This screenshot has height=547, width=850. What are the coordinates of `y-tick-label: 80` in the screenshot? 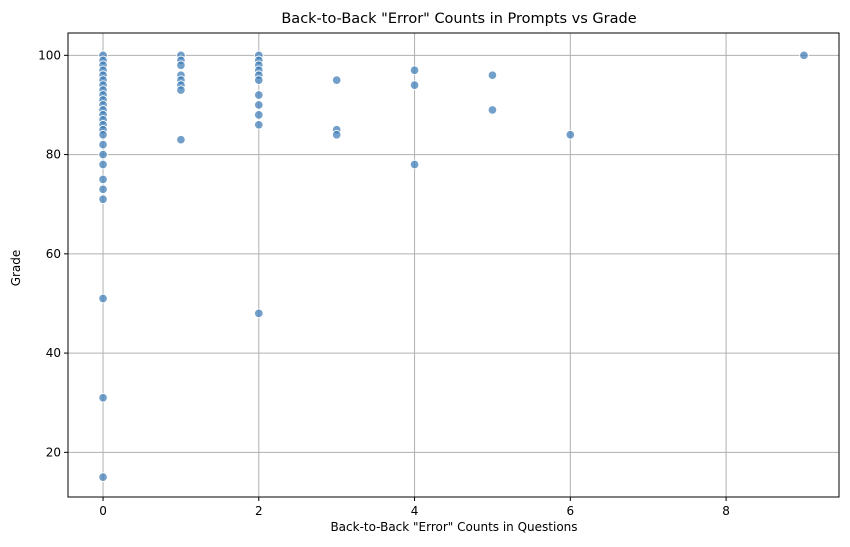 It's located at (53, 155).